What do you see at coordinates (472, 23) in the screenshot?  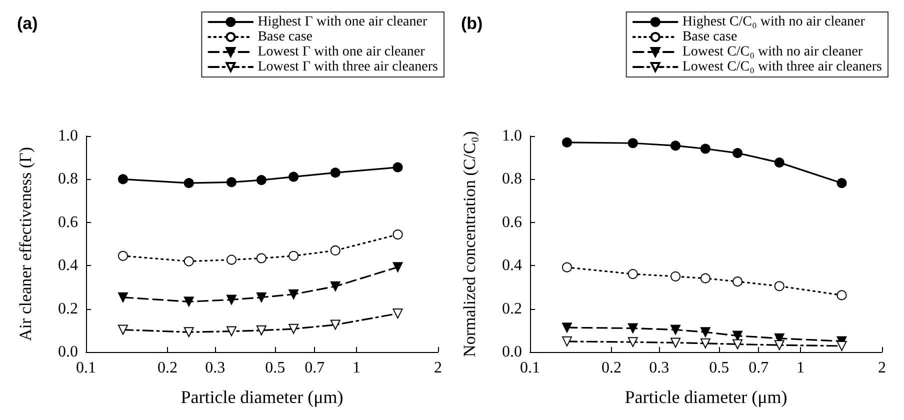 I see `chart-title: (b)` at bounding box center [472, 23].